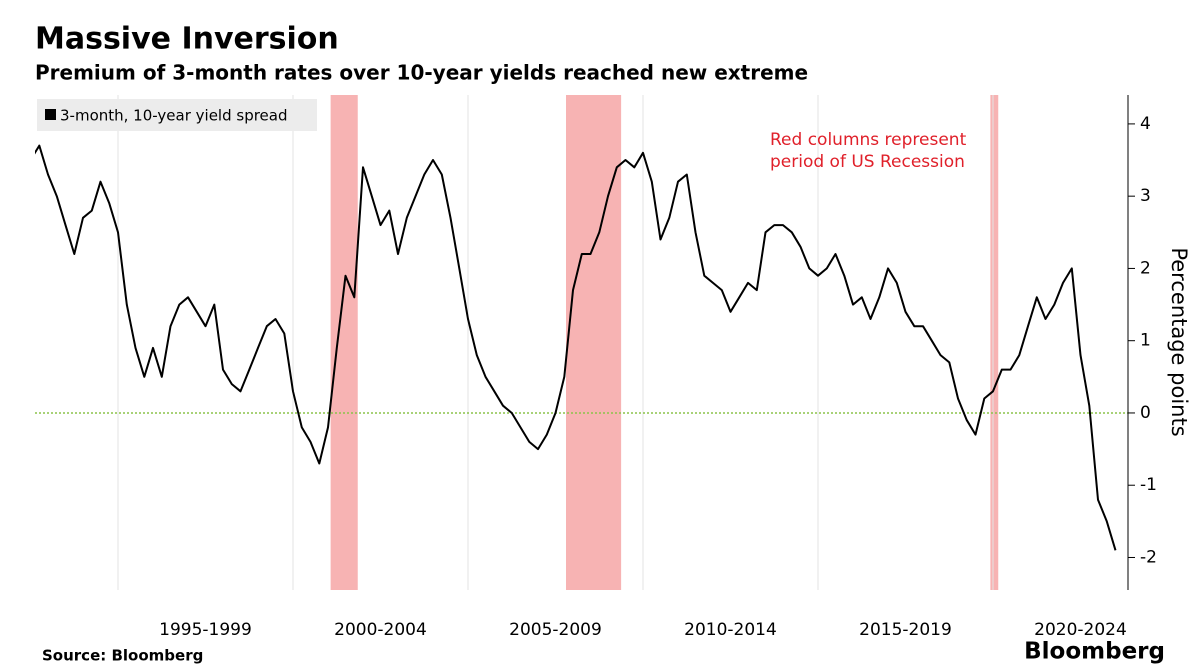 The height and width of the screenshot is (665, 1200). What do you see at coordinates (1145, 341) in the screenshot?
I see `y-tick-label: 1` at bounding box center [1145, 341].